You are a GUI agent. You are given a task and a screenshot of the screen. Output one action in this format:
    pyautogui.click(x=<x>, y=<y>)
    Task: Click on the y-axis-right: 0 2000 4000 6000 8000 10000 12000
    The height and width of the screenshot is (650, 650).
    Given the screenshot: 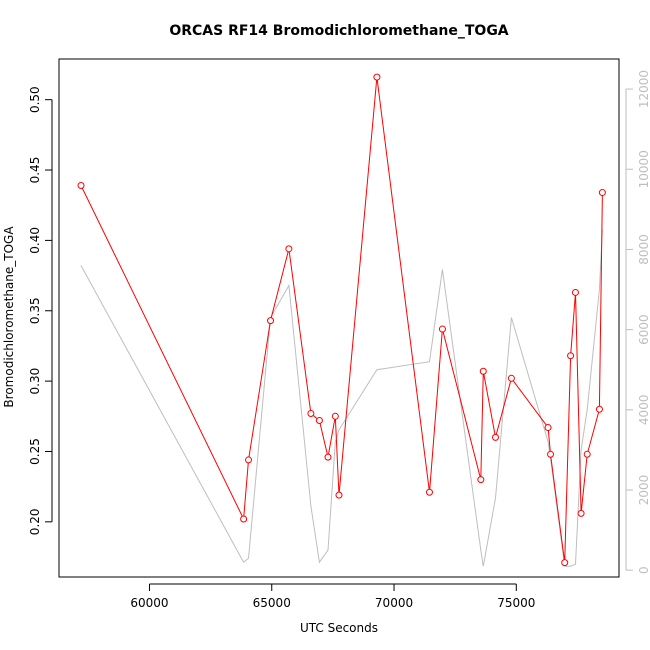 What is the action you would take?
    pyautogui.click(x=637, y=322)
    